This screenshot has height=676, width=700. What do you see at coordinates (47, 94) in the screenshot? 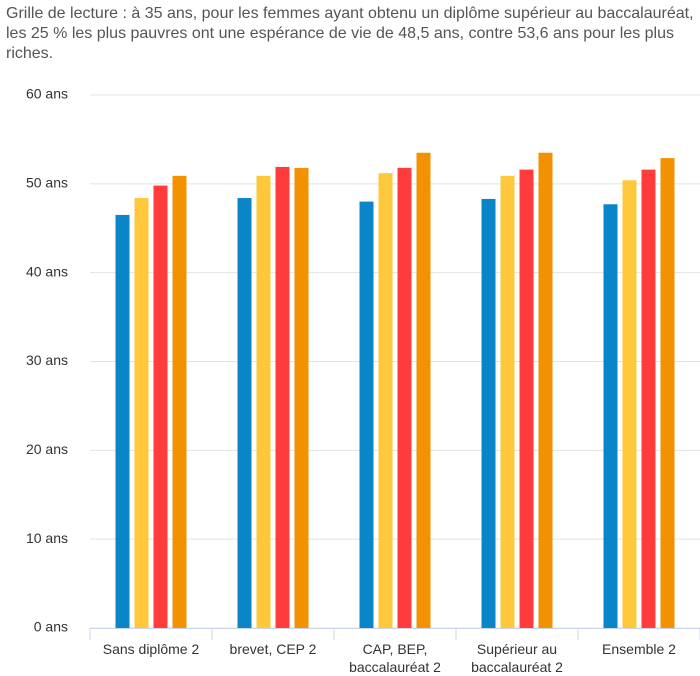
I see `y-tick-label: 60 ans` at bounding box center [47, 94].